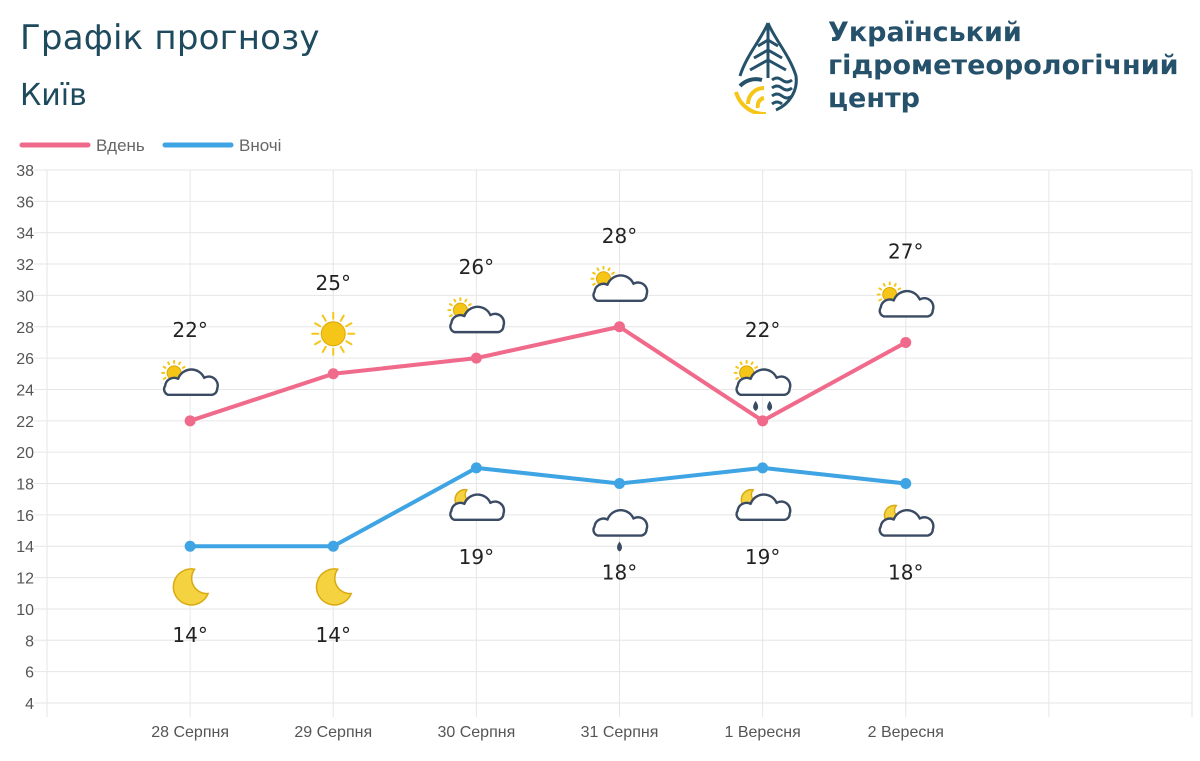 This screenshot has width=1200, height=761. What do you see at coordinates (29, 704) in the screenshot?
I see `y-tick-label: 4` at bounding box center [29, 704].